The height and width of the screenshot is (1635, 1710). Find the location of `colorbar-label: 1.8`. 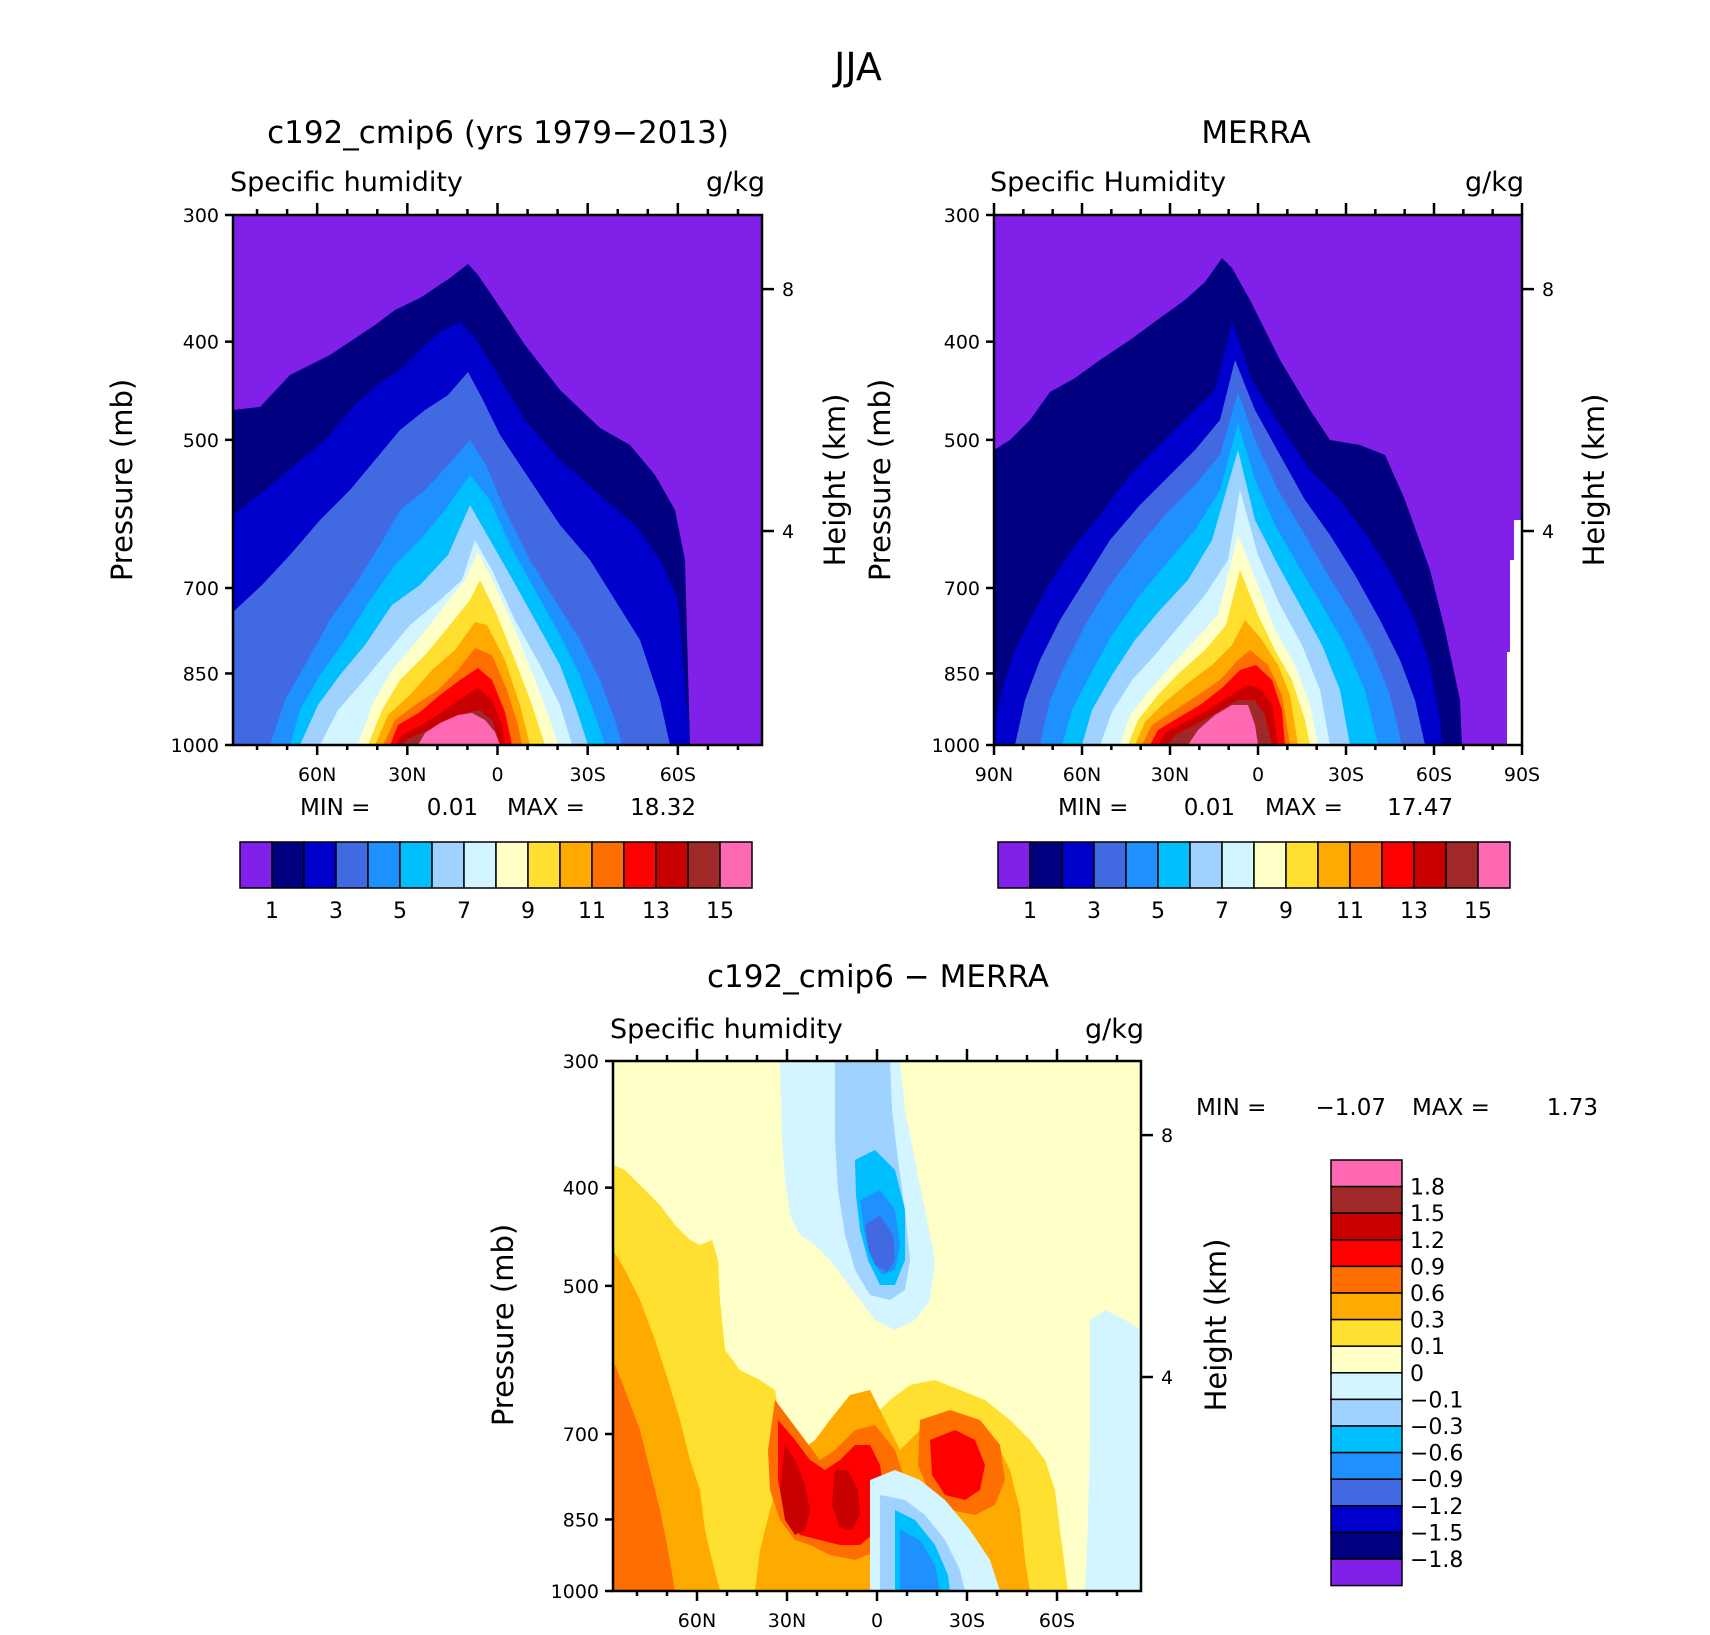

colorbar-label: 1.8 is located at coordinates (1427, 1188).